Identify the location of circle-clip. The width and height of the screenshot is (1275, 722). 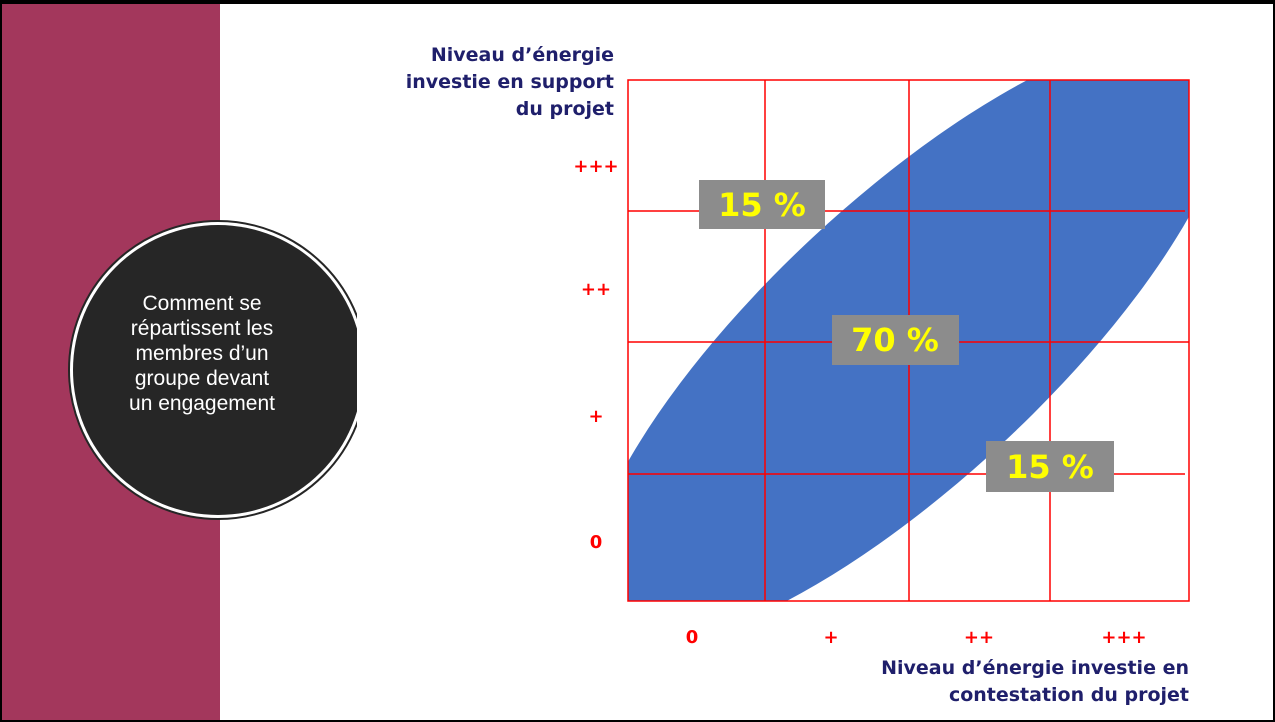
(367, 364).